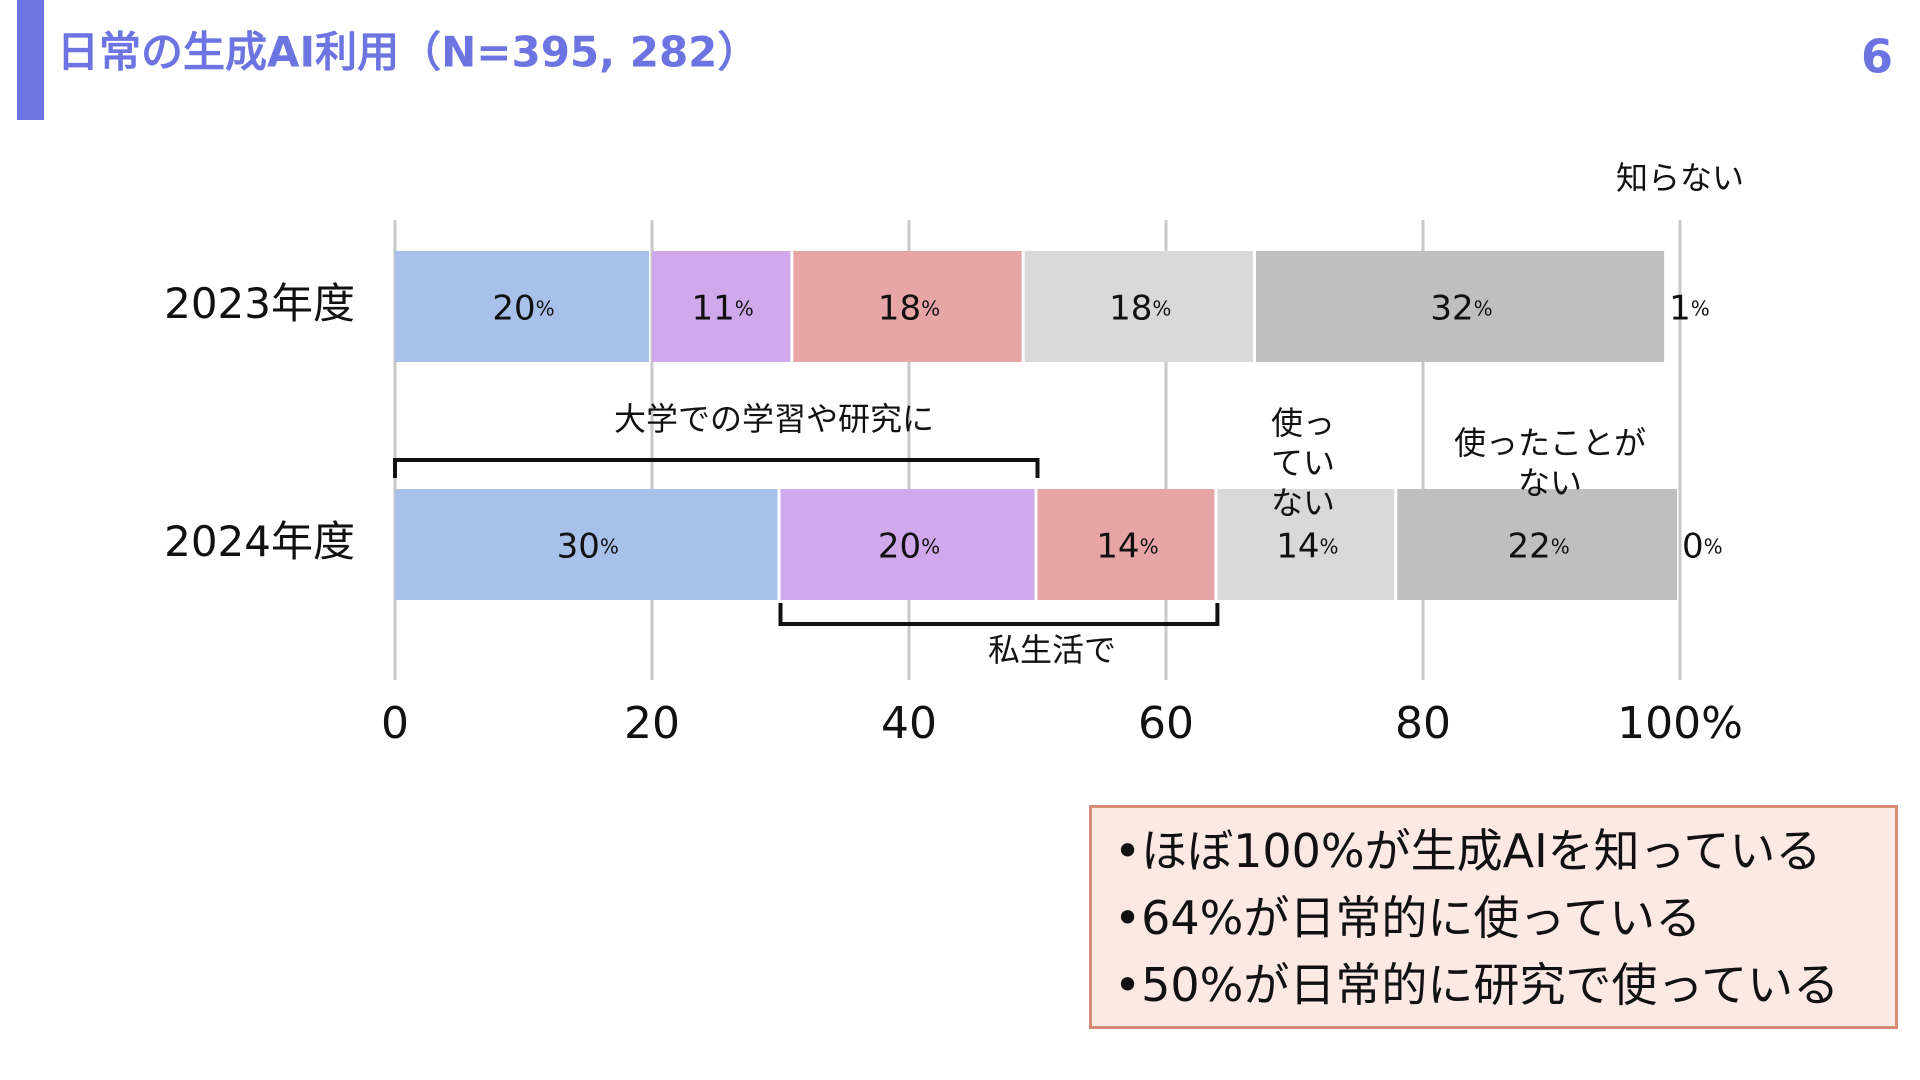  What do you see at coordinates (1468, 851) in the screenshot?
I see `summary-item: •ほぼ100%が生成AIを知っている` at bounding box center [1468, 851].